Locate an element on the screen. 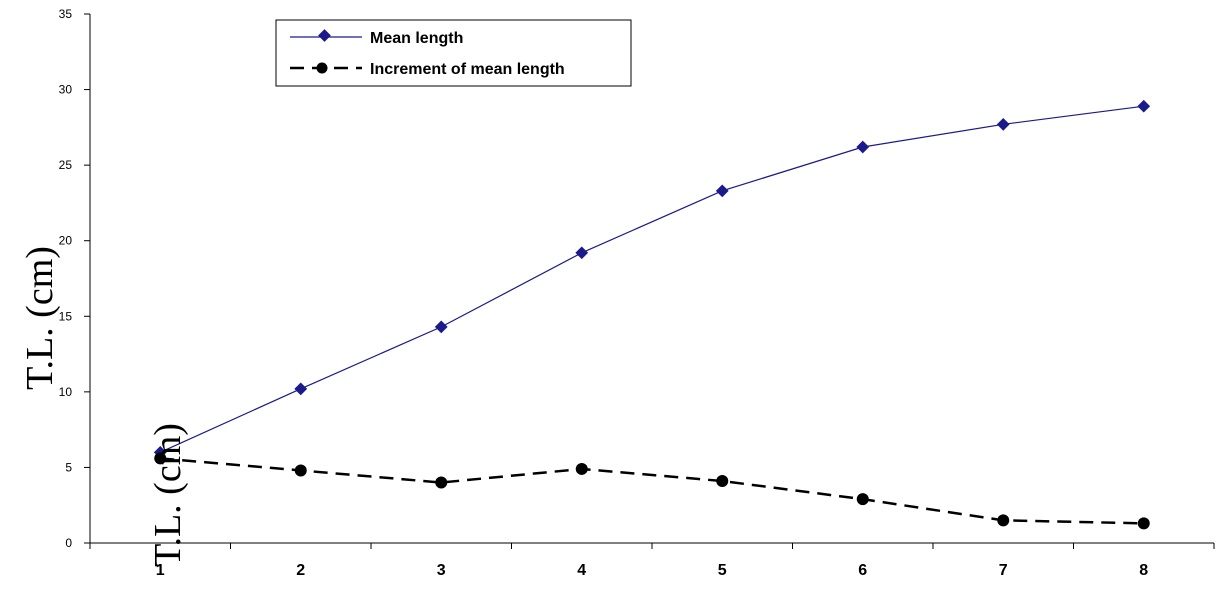 The image size is (1216, 593). y-axis-title: T.L. (cm) is located at coordinates (40, 318).